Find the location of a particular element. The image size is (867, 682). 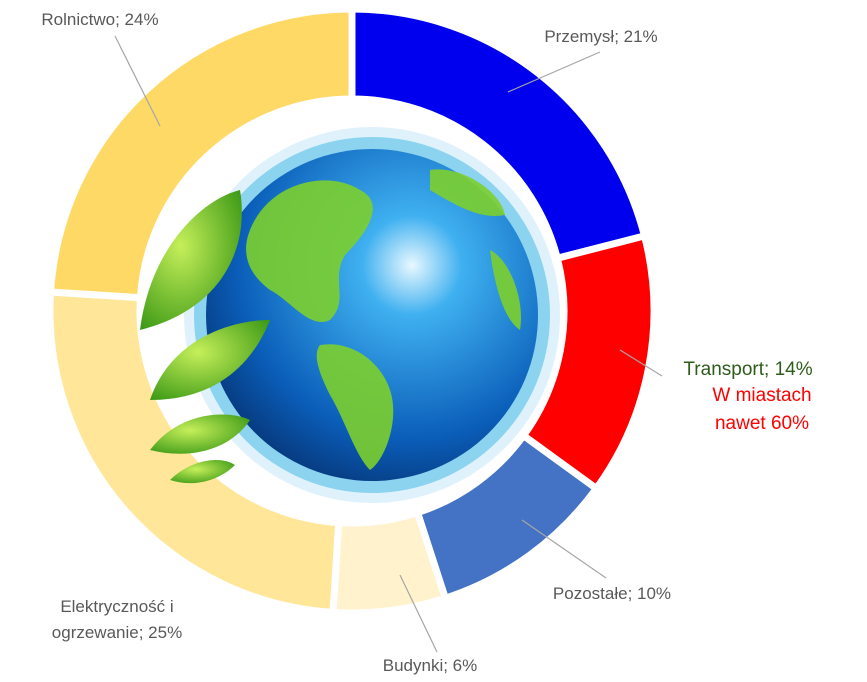

data-label: Rolnictwo; 24% is located at coordinates (100, 19).